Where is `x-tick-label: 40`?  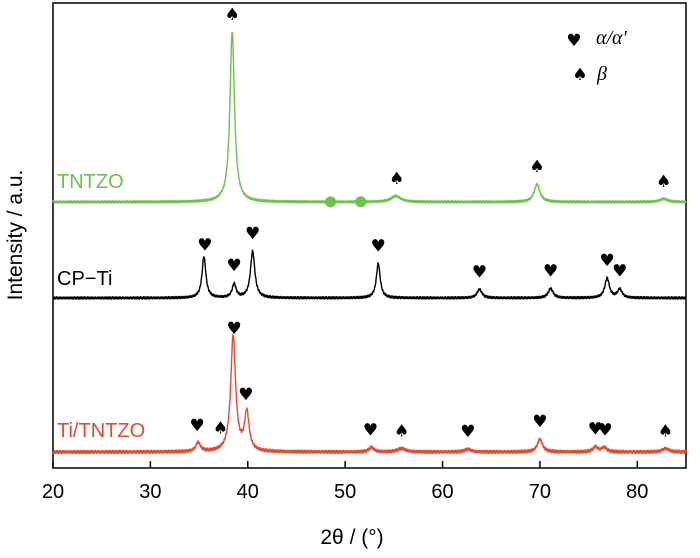 x-tick-label: 40 is located at coordinates (248, 492).